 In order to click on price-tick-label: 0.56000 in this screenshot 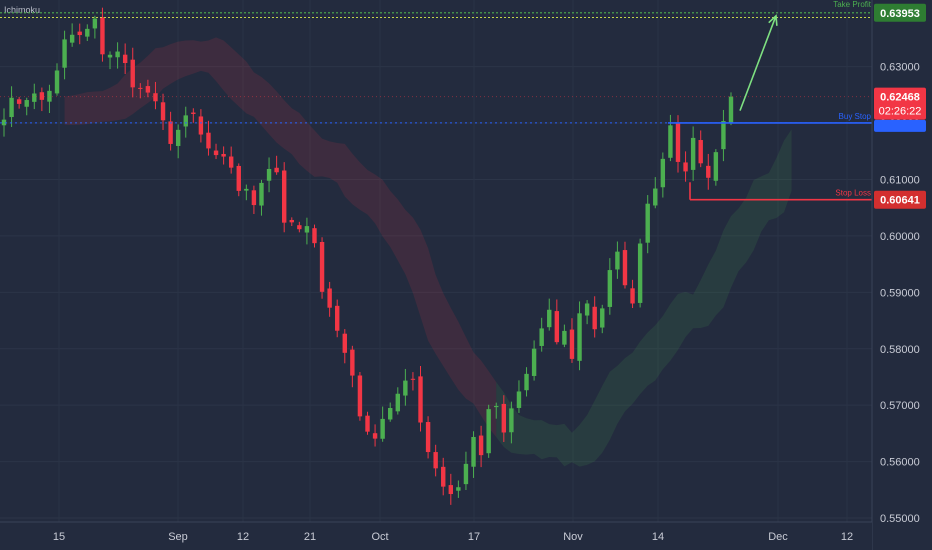, I will do `click(900, 463)`.